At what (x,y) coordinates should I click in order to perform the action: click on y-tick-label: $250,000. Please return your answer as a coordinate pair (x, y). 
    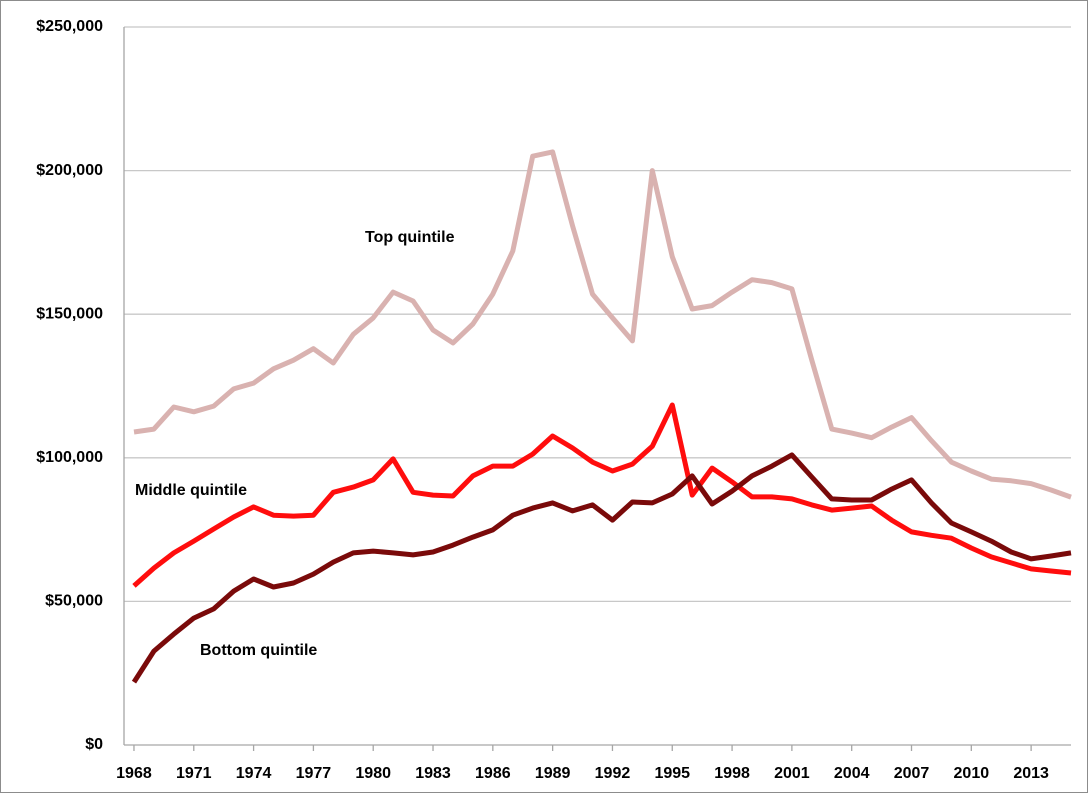
    Looking at the image, I should click on (69, 26).